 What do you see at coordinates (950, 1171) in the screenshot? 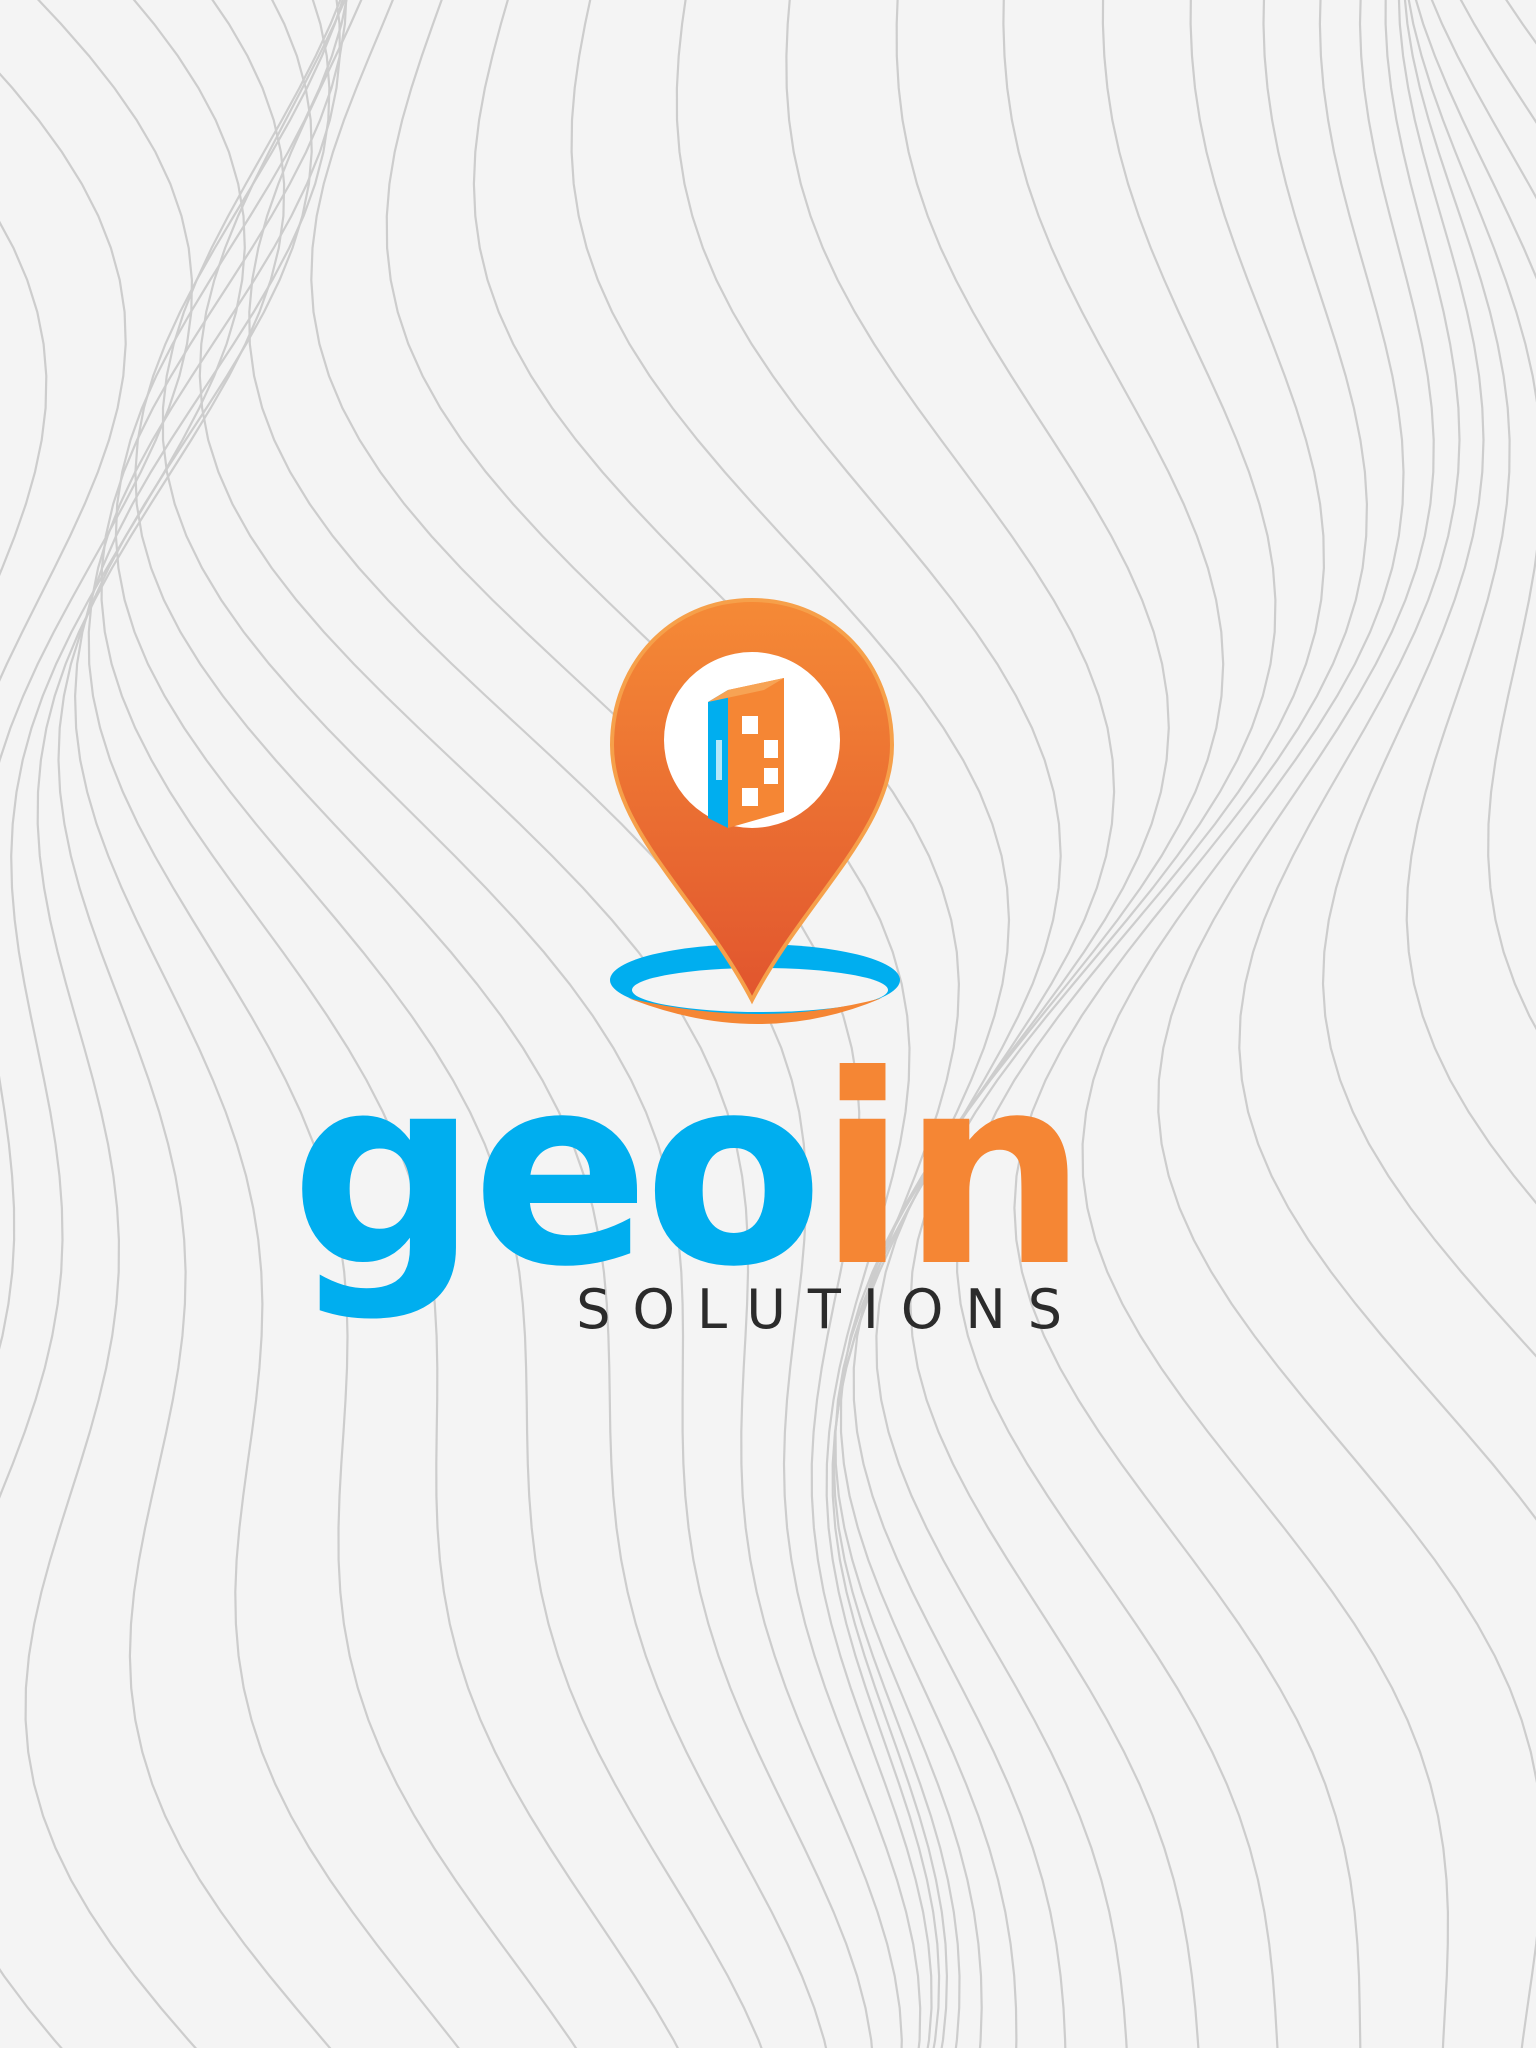
I see `brand-word-in: in` at bounding box center [950, 1171].